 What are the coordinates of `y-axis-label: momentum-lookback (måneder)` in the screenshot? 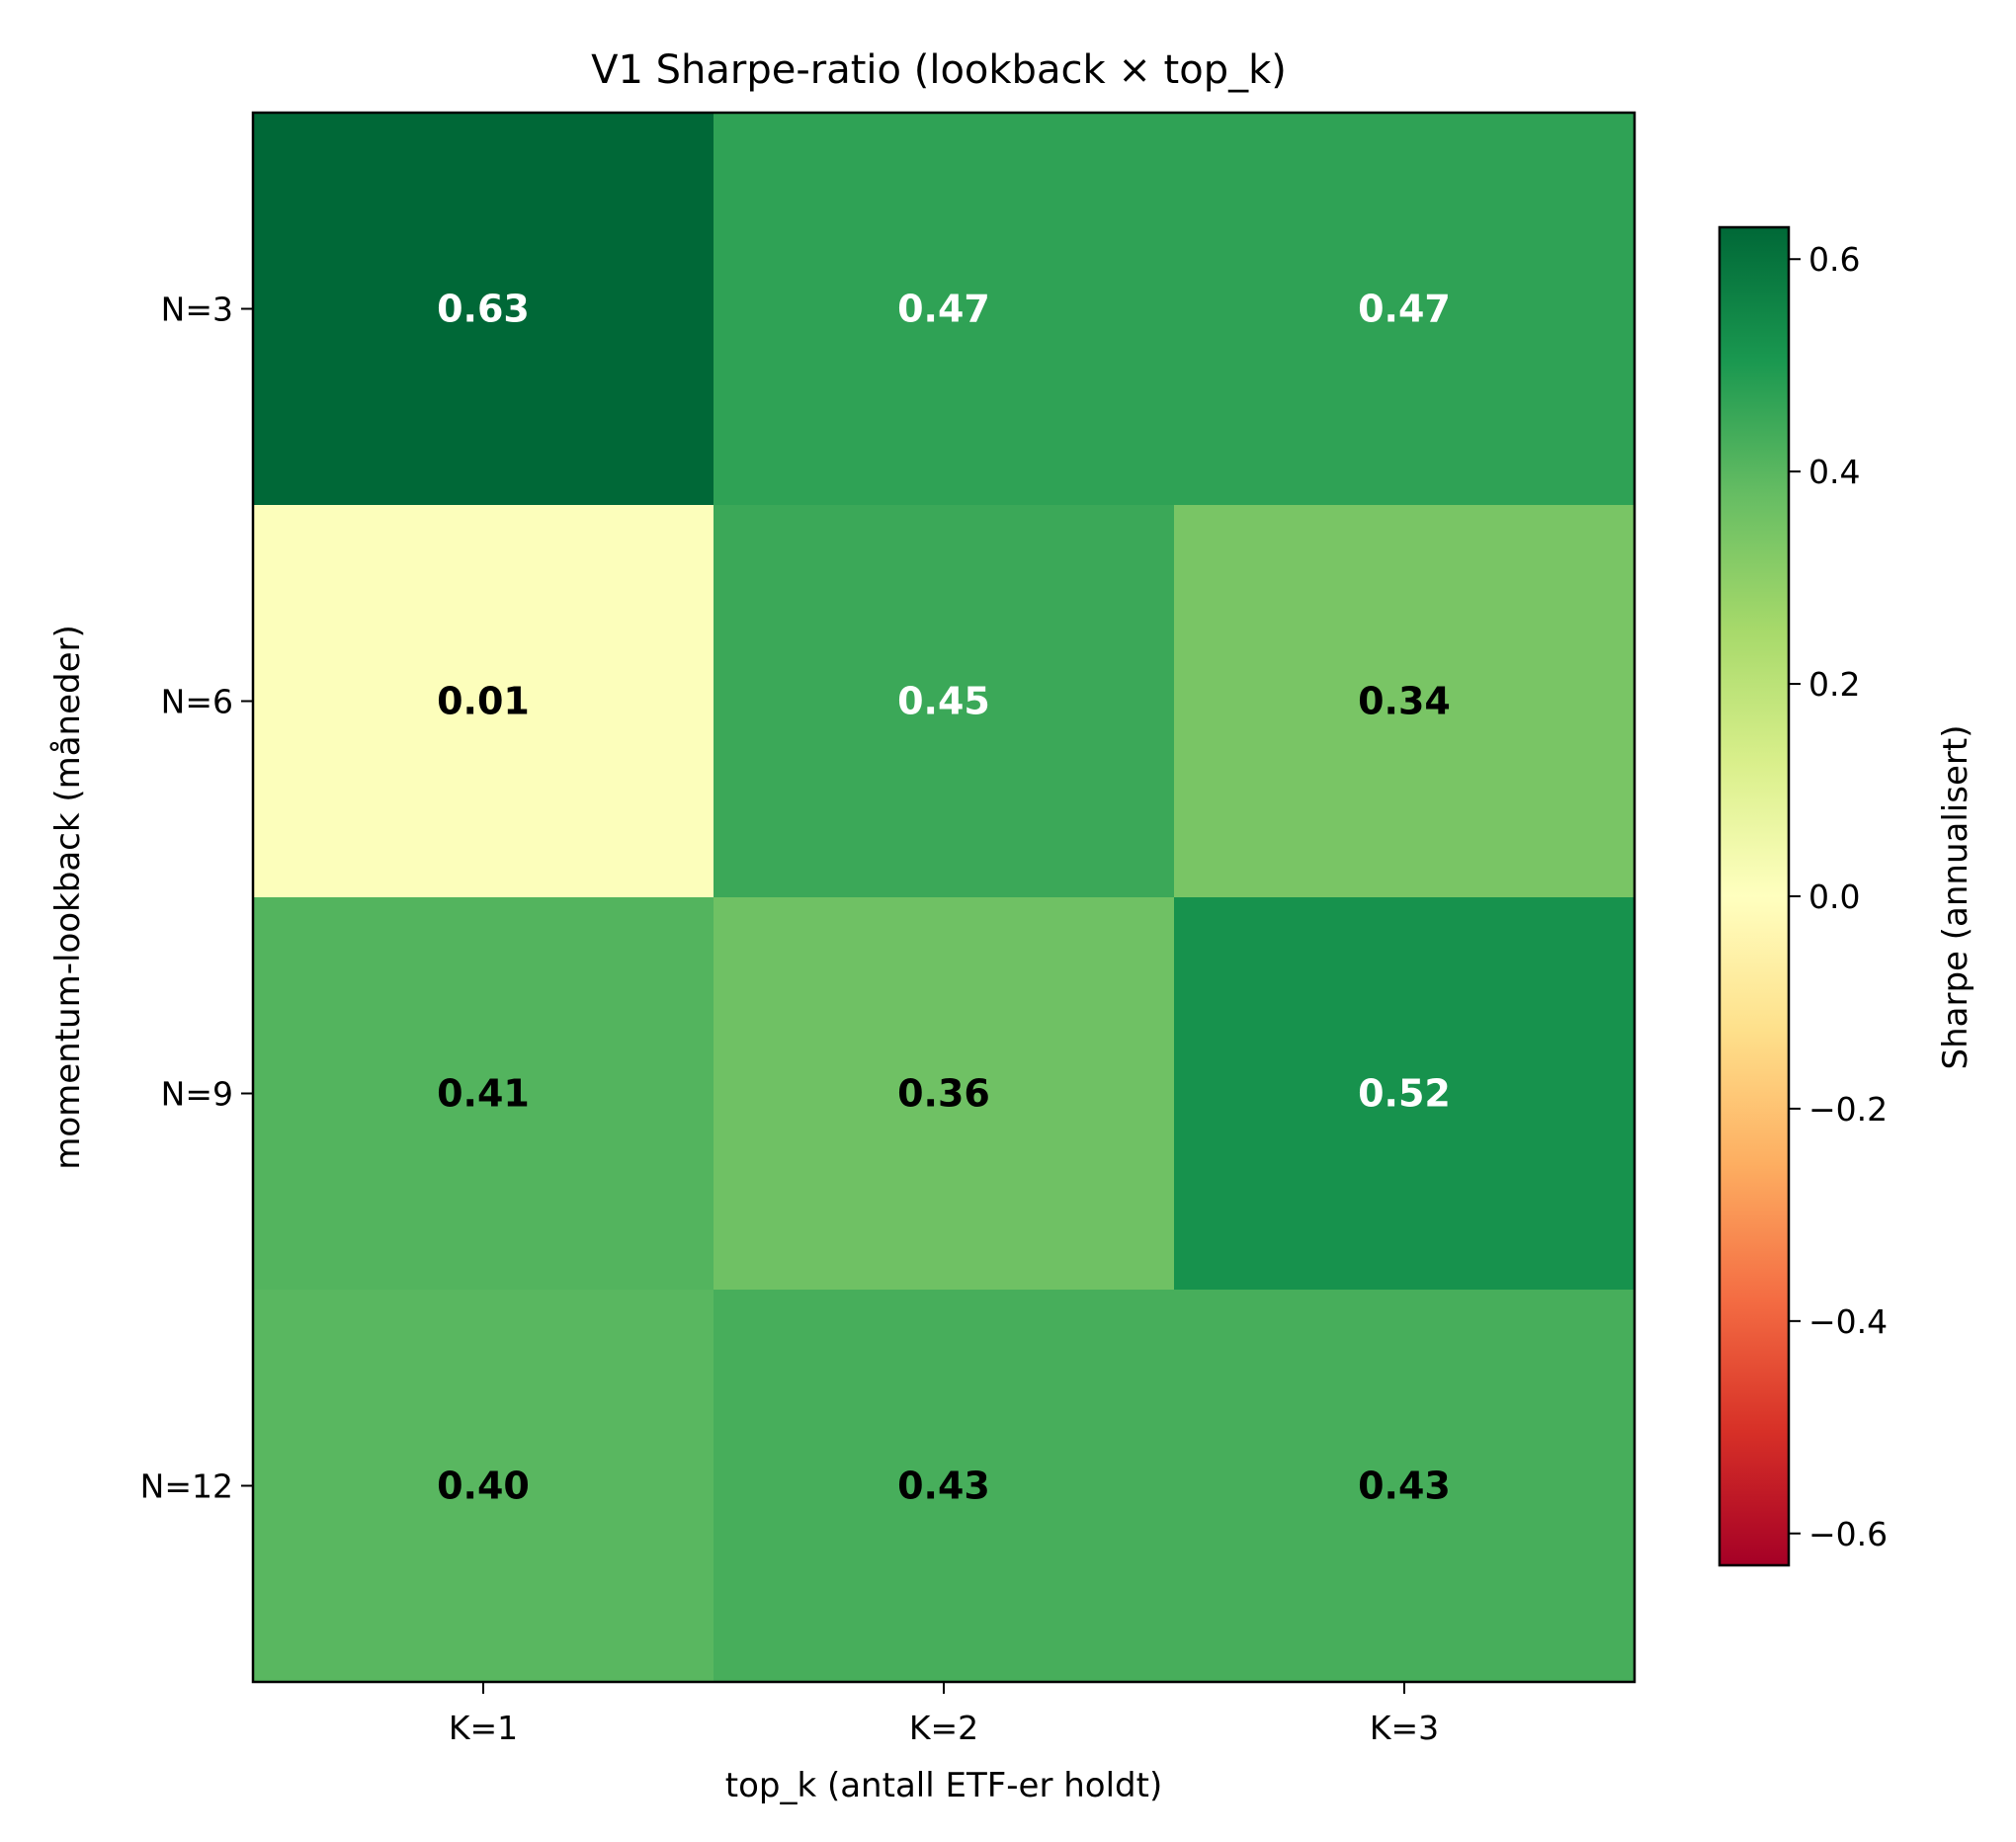 It's located at (68, 897).